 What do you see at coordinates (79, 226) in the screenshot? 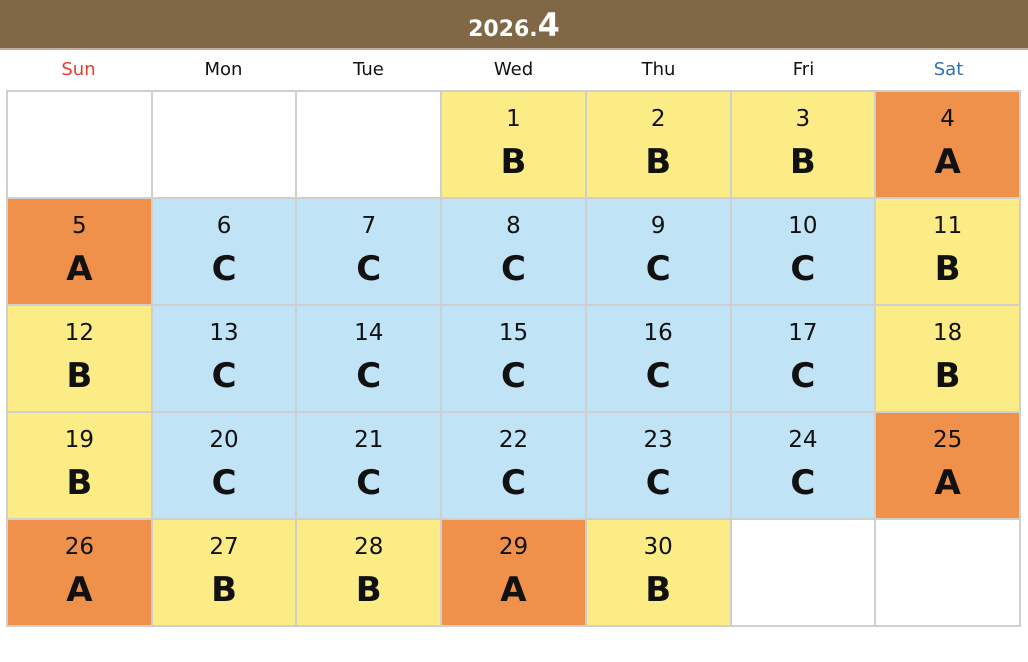
I see `day-number: 5` at bounding box center [79, 226].